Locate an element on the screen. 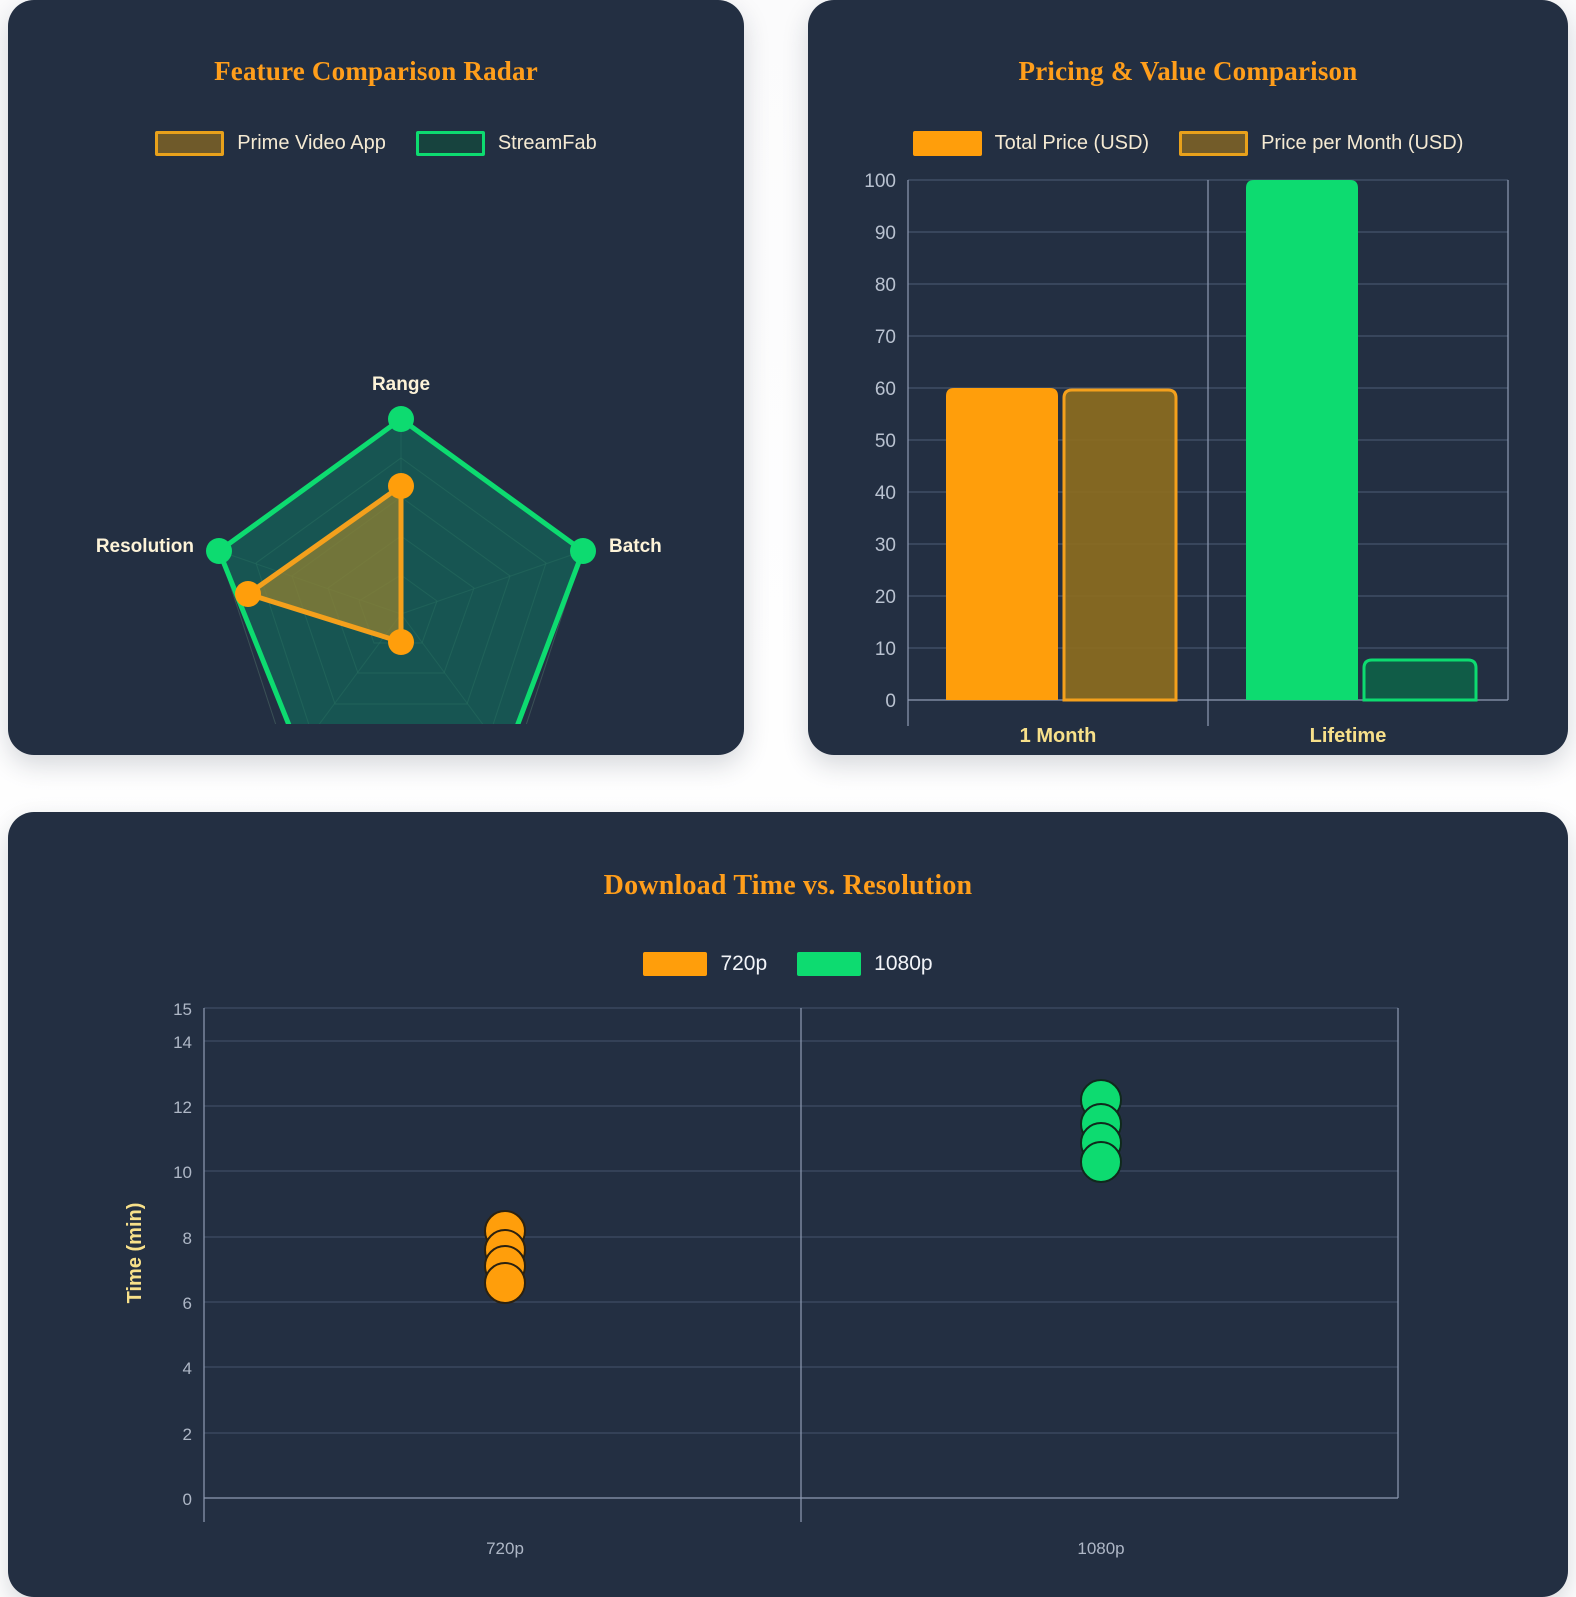  y-tick-20: 20 is located at coordinates (885, 597).